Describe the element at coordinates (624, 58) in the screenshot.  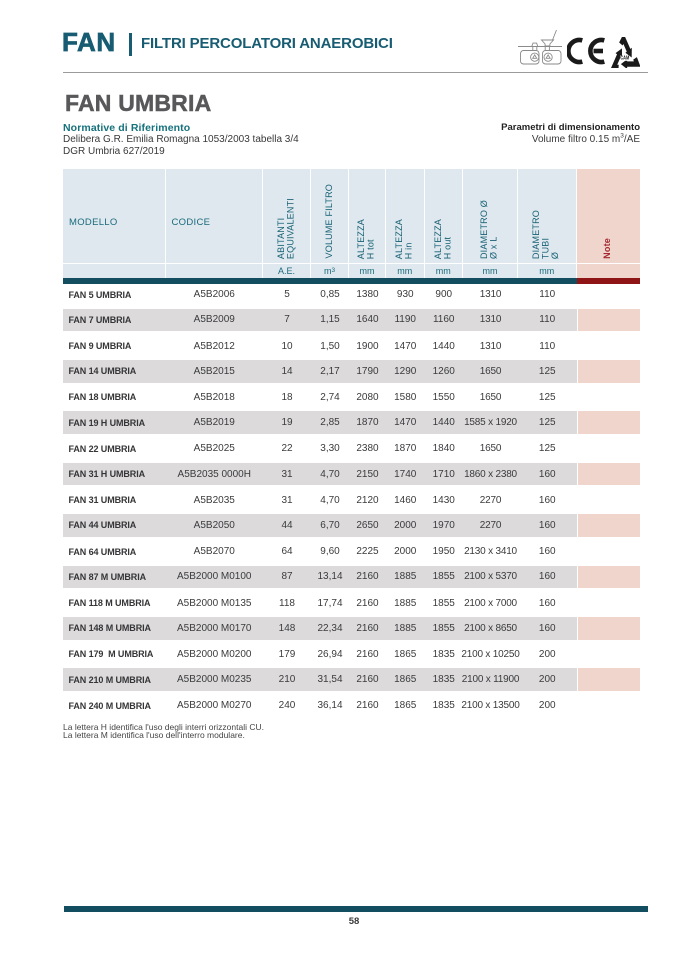
I see `svg-text: CAM` at that location.